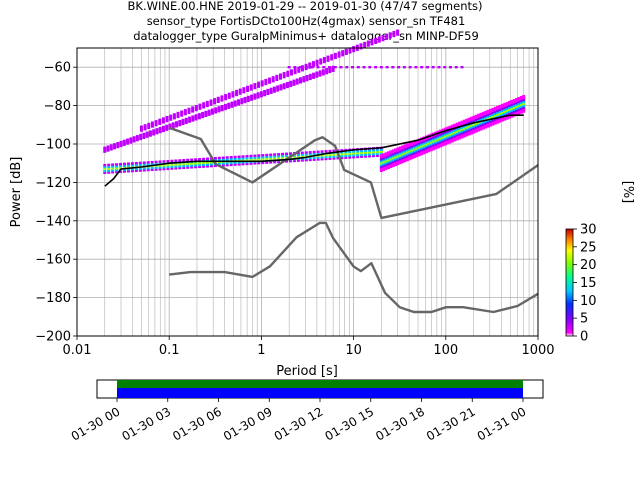 This screenshot has width=640, height=480. Describe the element at coordinates (320, 393) in the screenshot. I see `coverage-fill-bottom` at that location.